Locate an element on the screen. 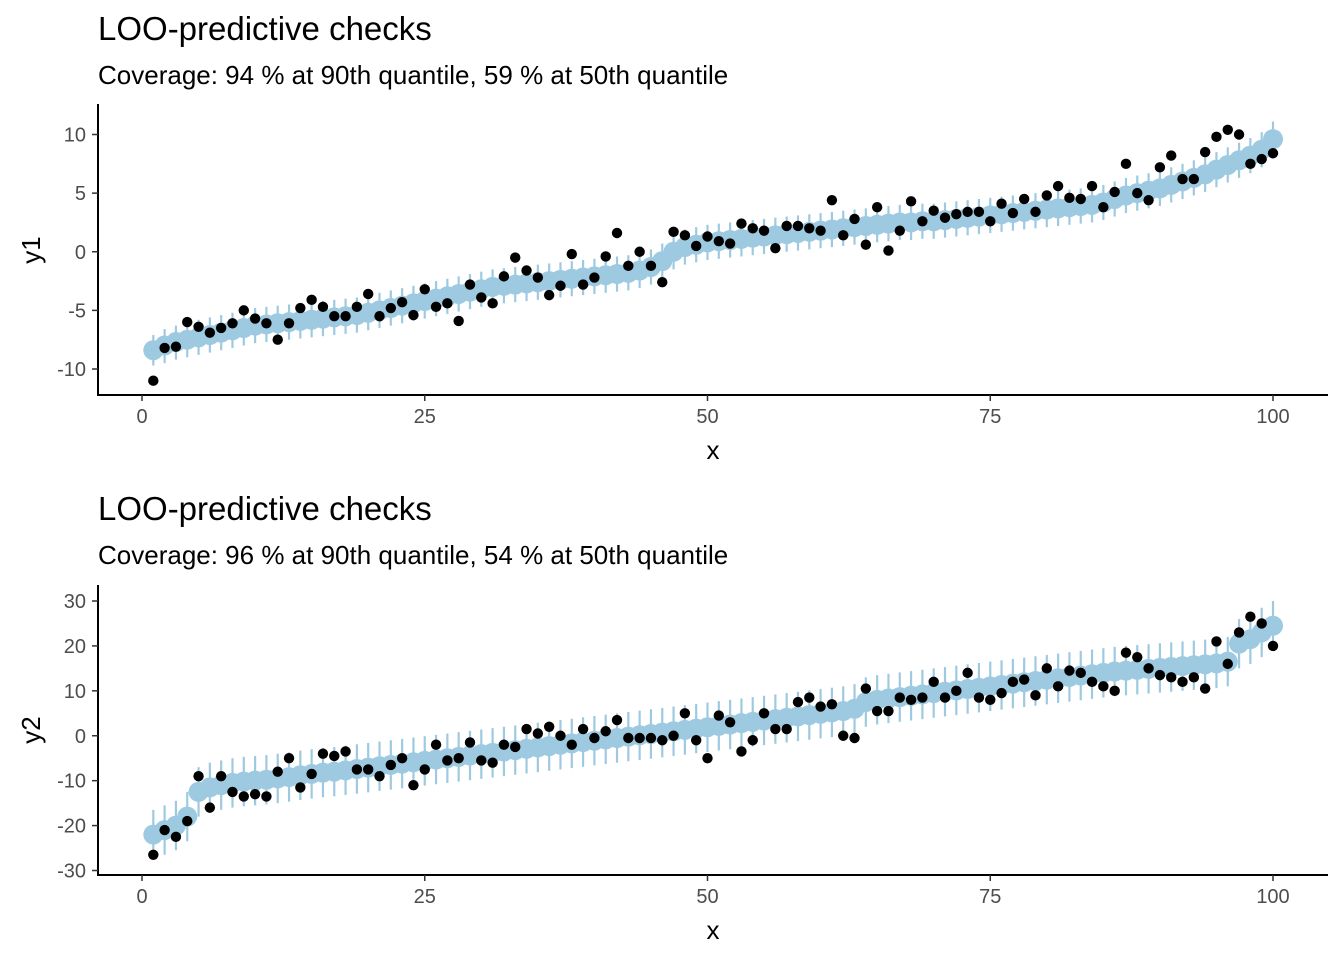 This screenshot has width=1344, height=960. y-tick-label: 0 is located at coordinates (80, 253).